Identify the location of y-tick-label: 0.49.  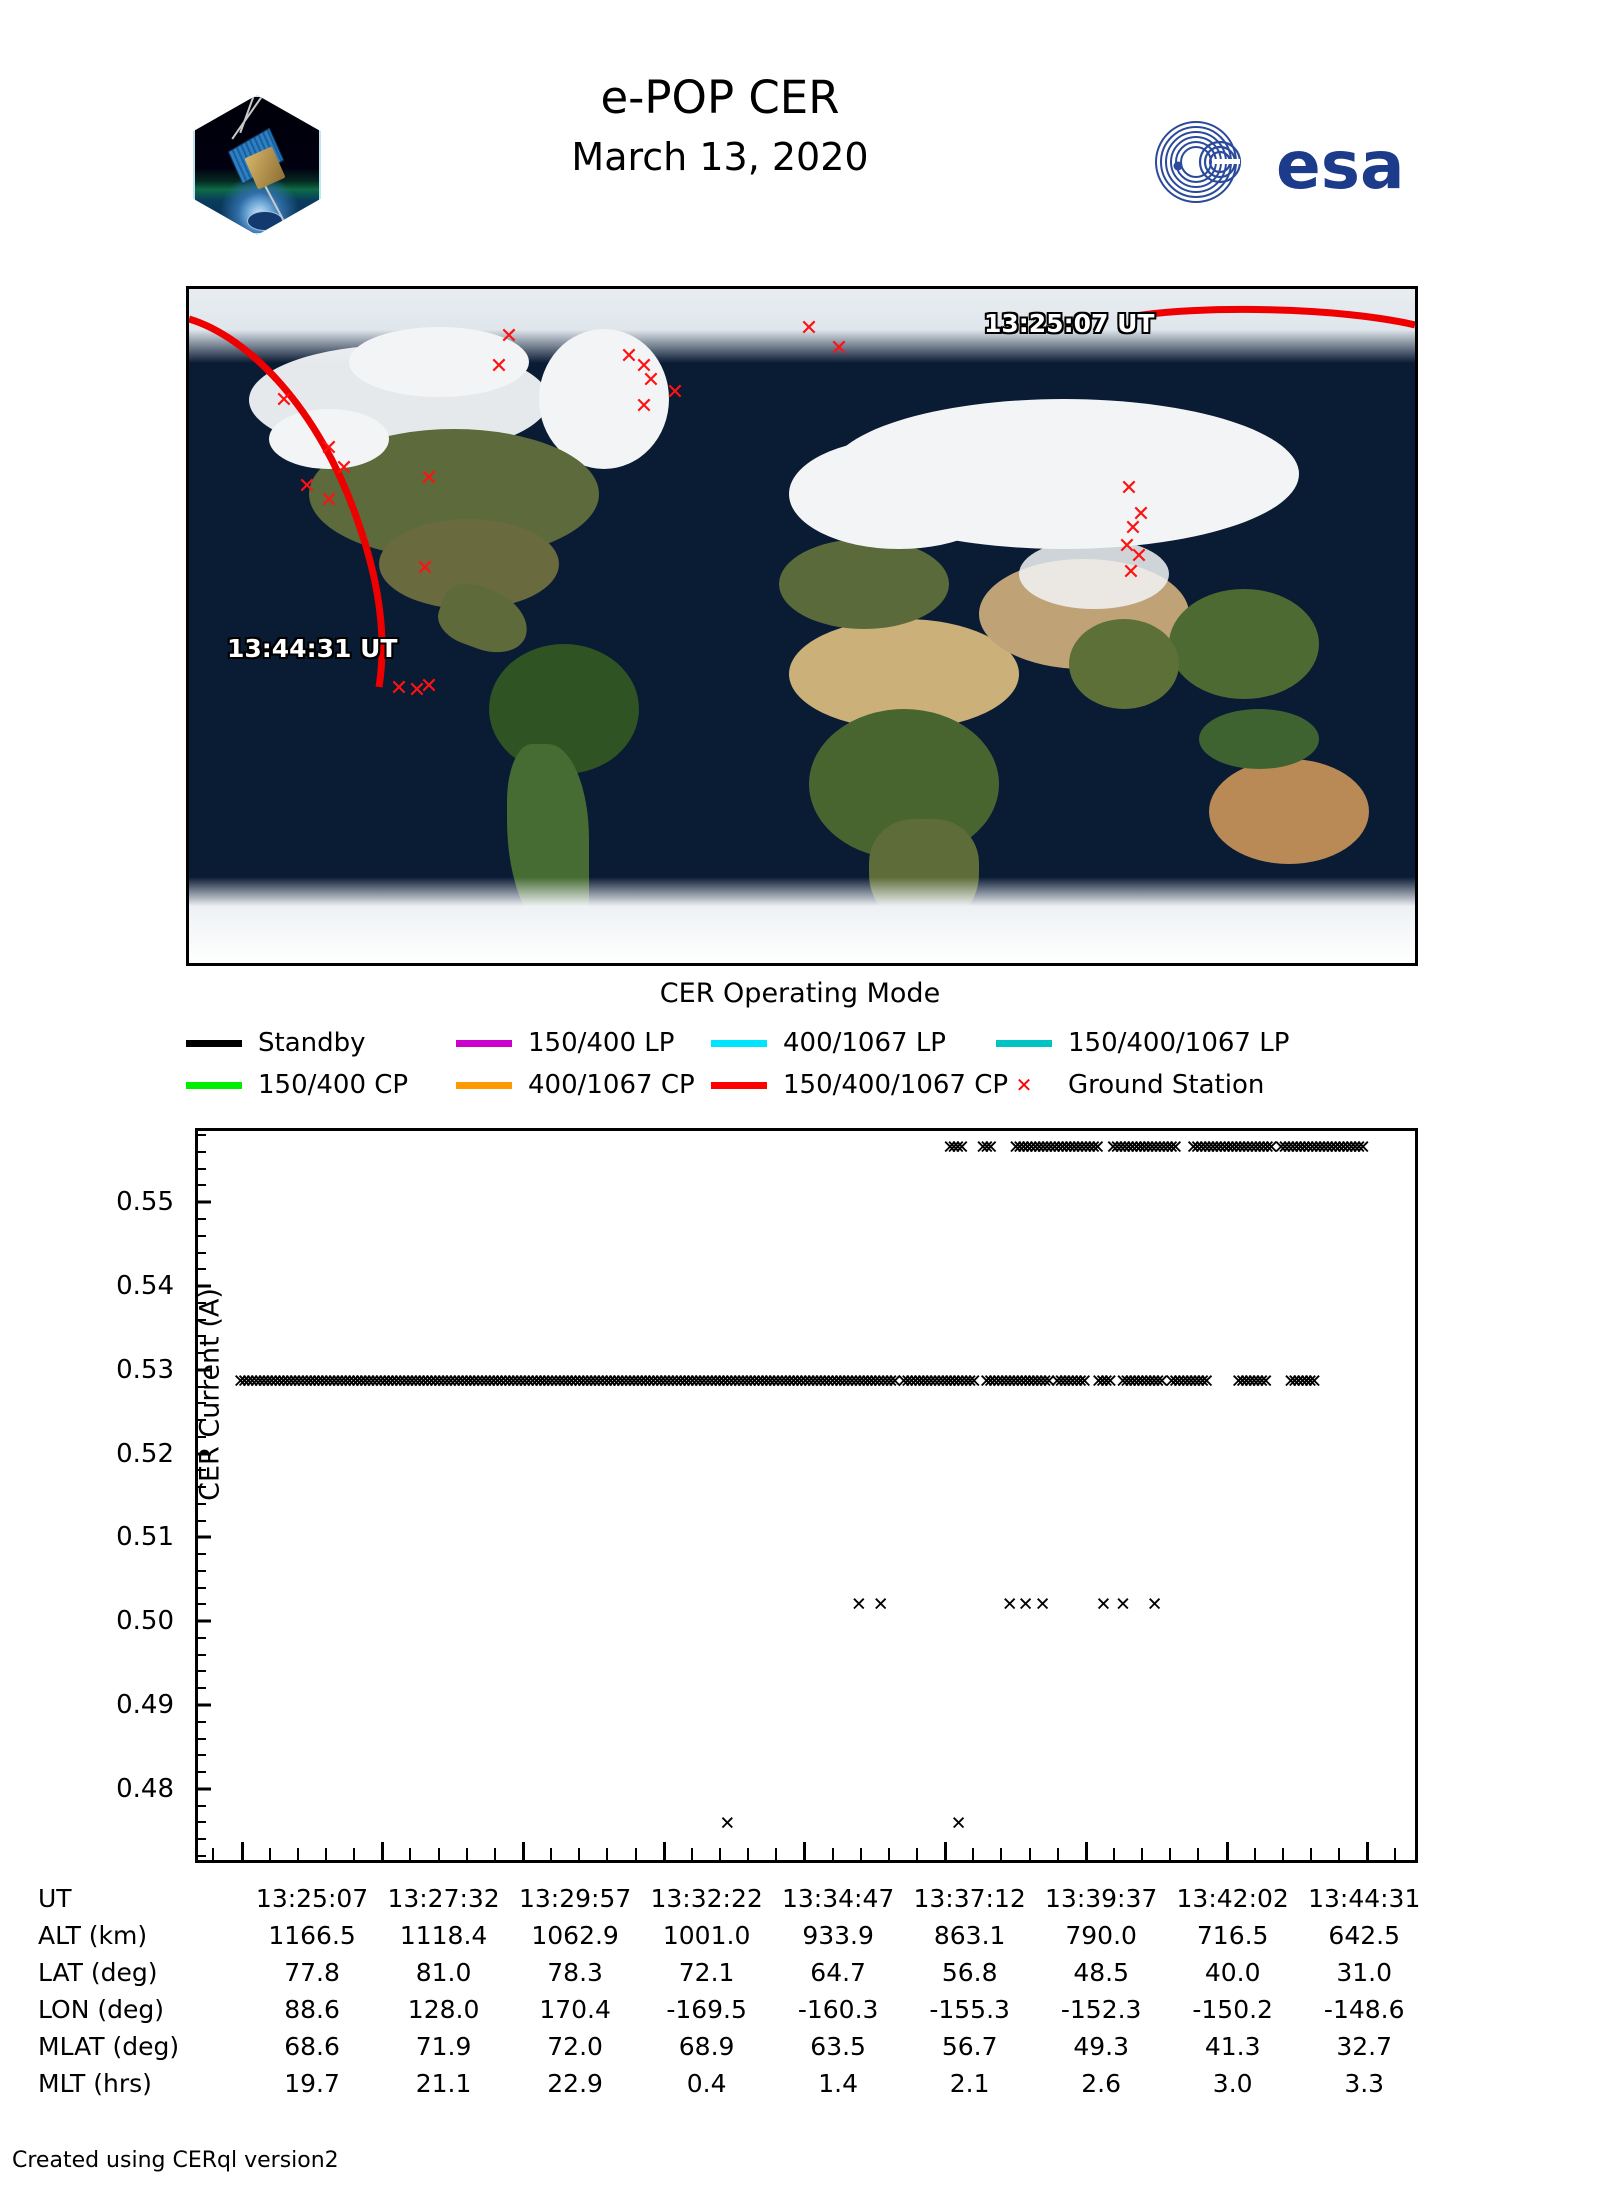
(145, 1704).